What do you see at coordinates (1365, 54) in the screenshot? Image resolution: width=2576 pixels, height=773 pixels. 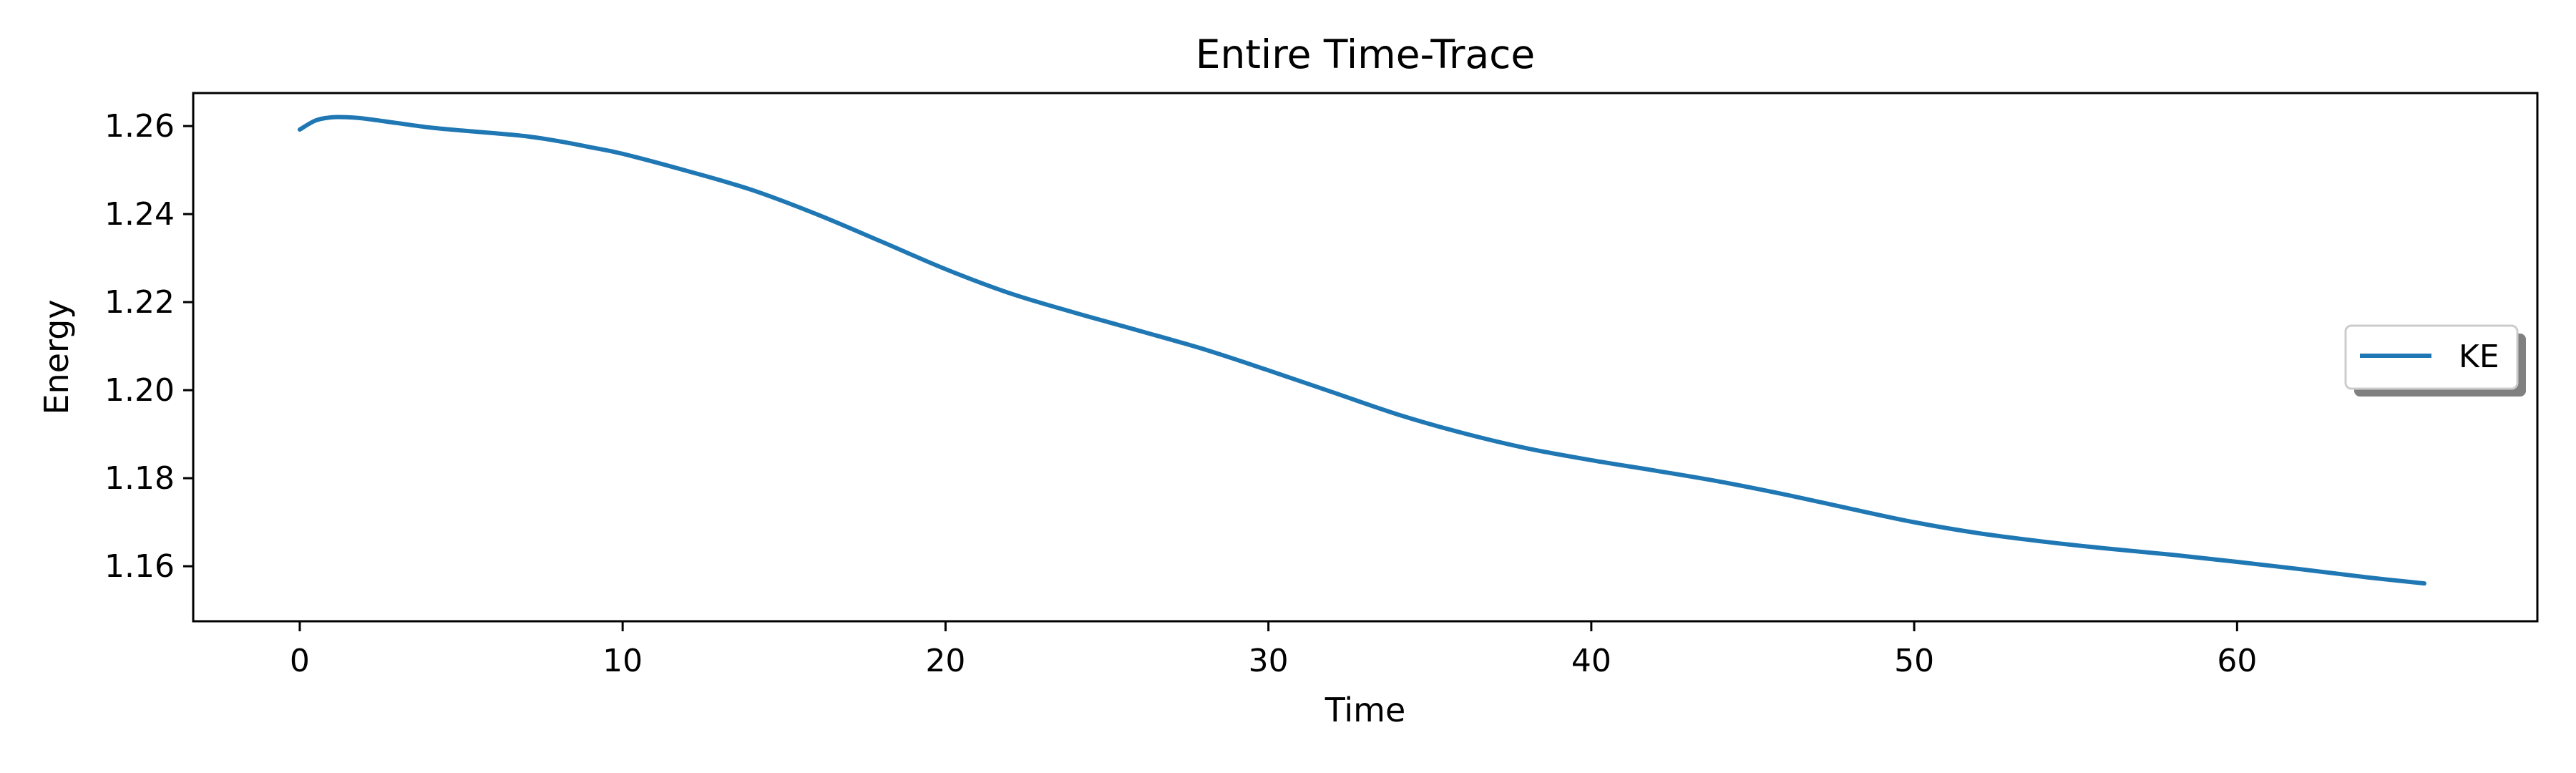 I see `chart-title: Entire Time-Trace` at bounding box center [1365, 54].